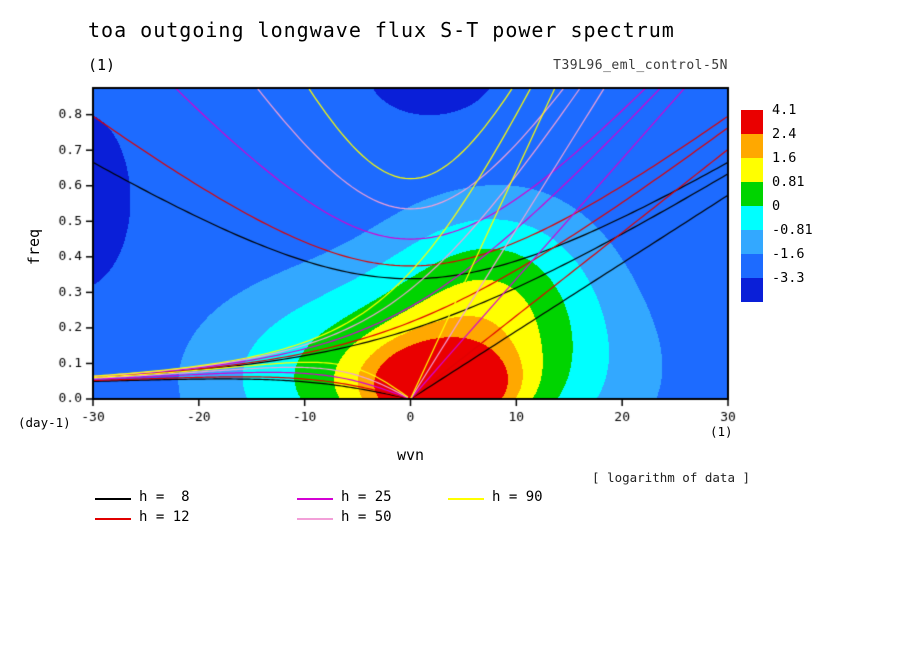  I want to click on colorbar-label: -3.3, so click(788, 278).